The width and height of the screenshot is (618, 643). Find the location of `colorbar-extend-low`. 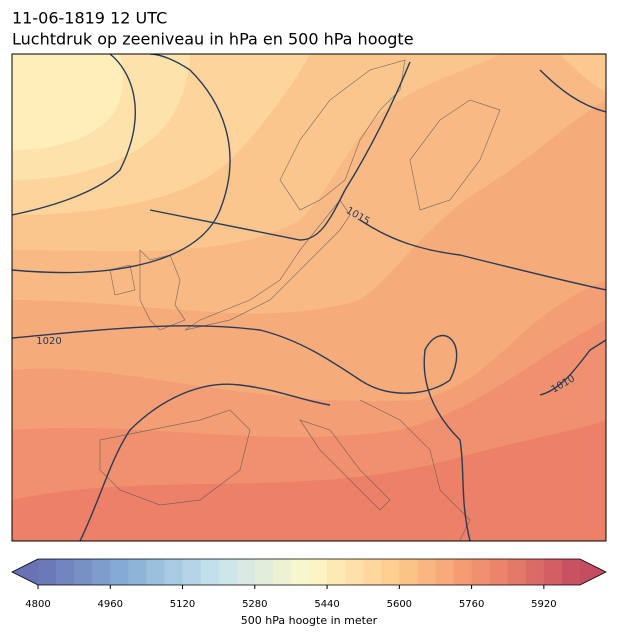

colorbar-extend-low is located at coordinates (25, 572).